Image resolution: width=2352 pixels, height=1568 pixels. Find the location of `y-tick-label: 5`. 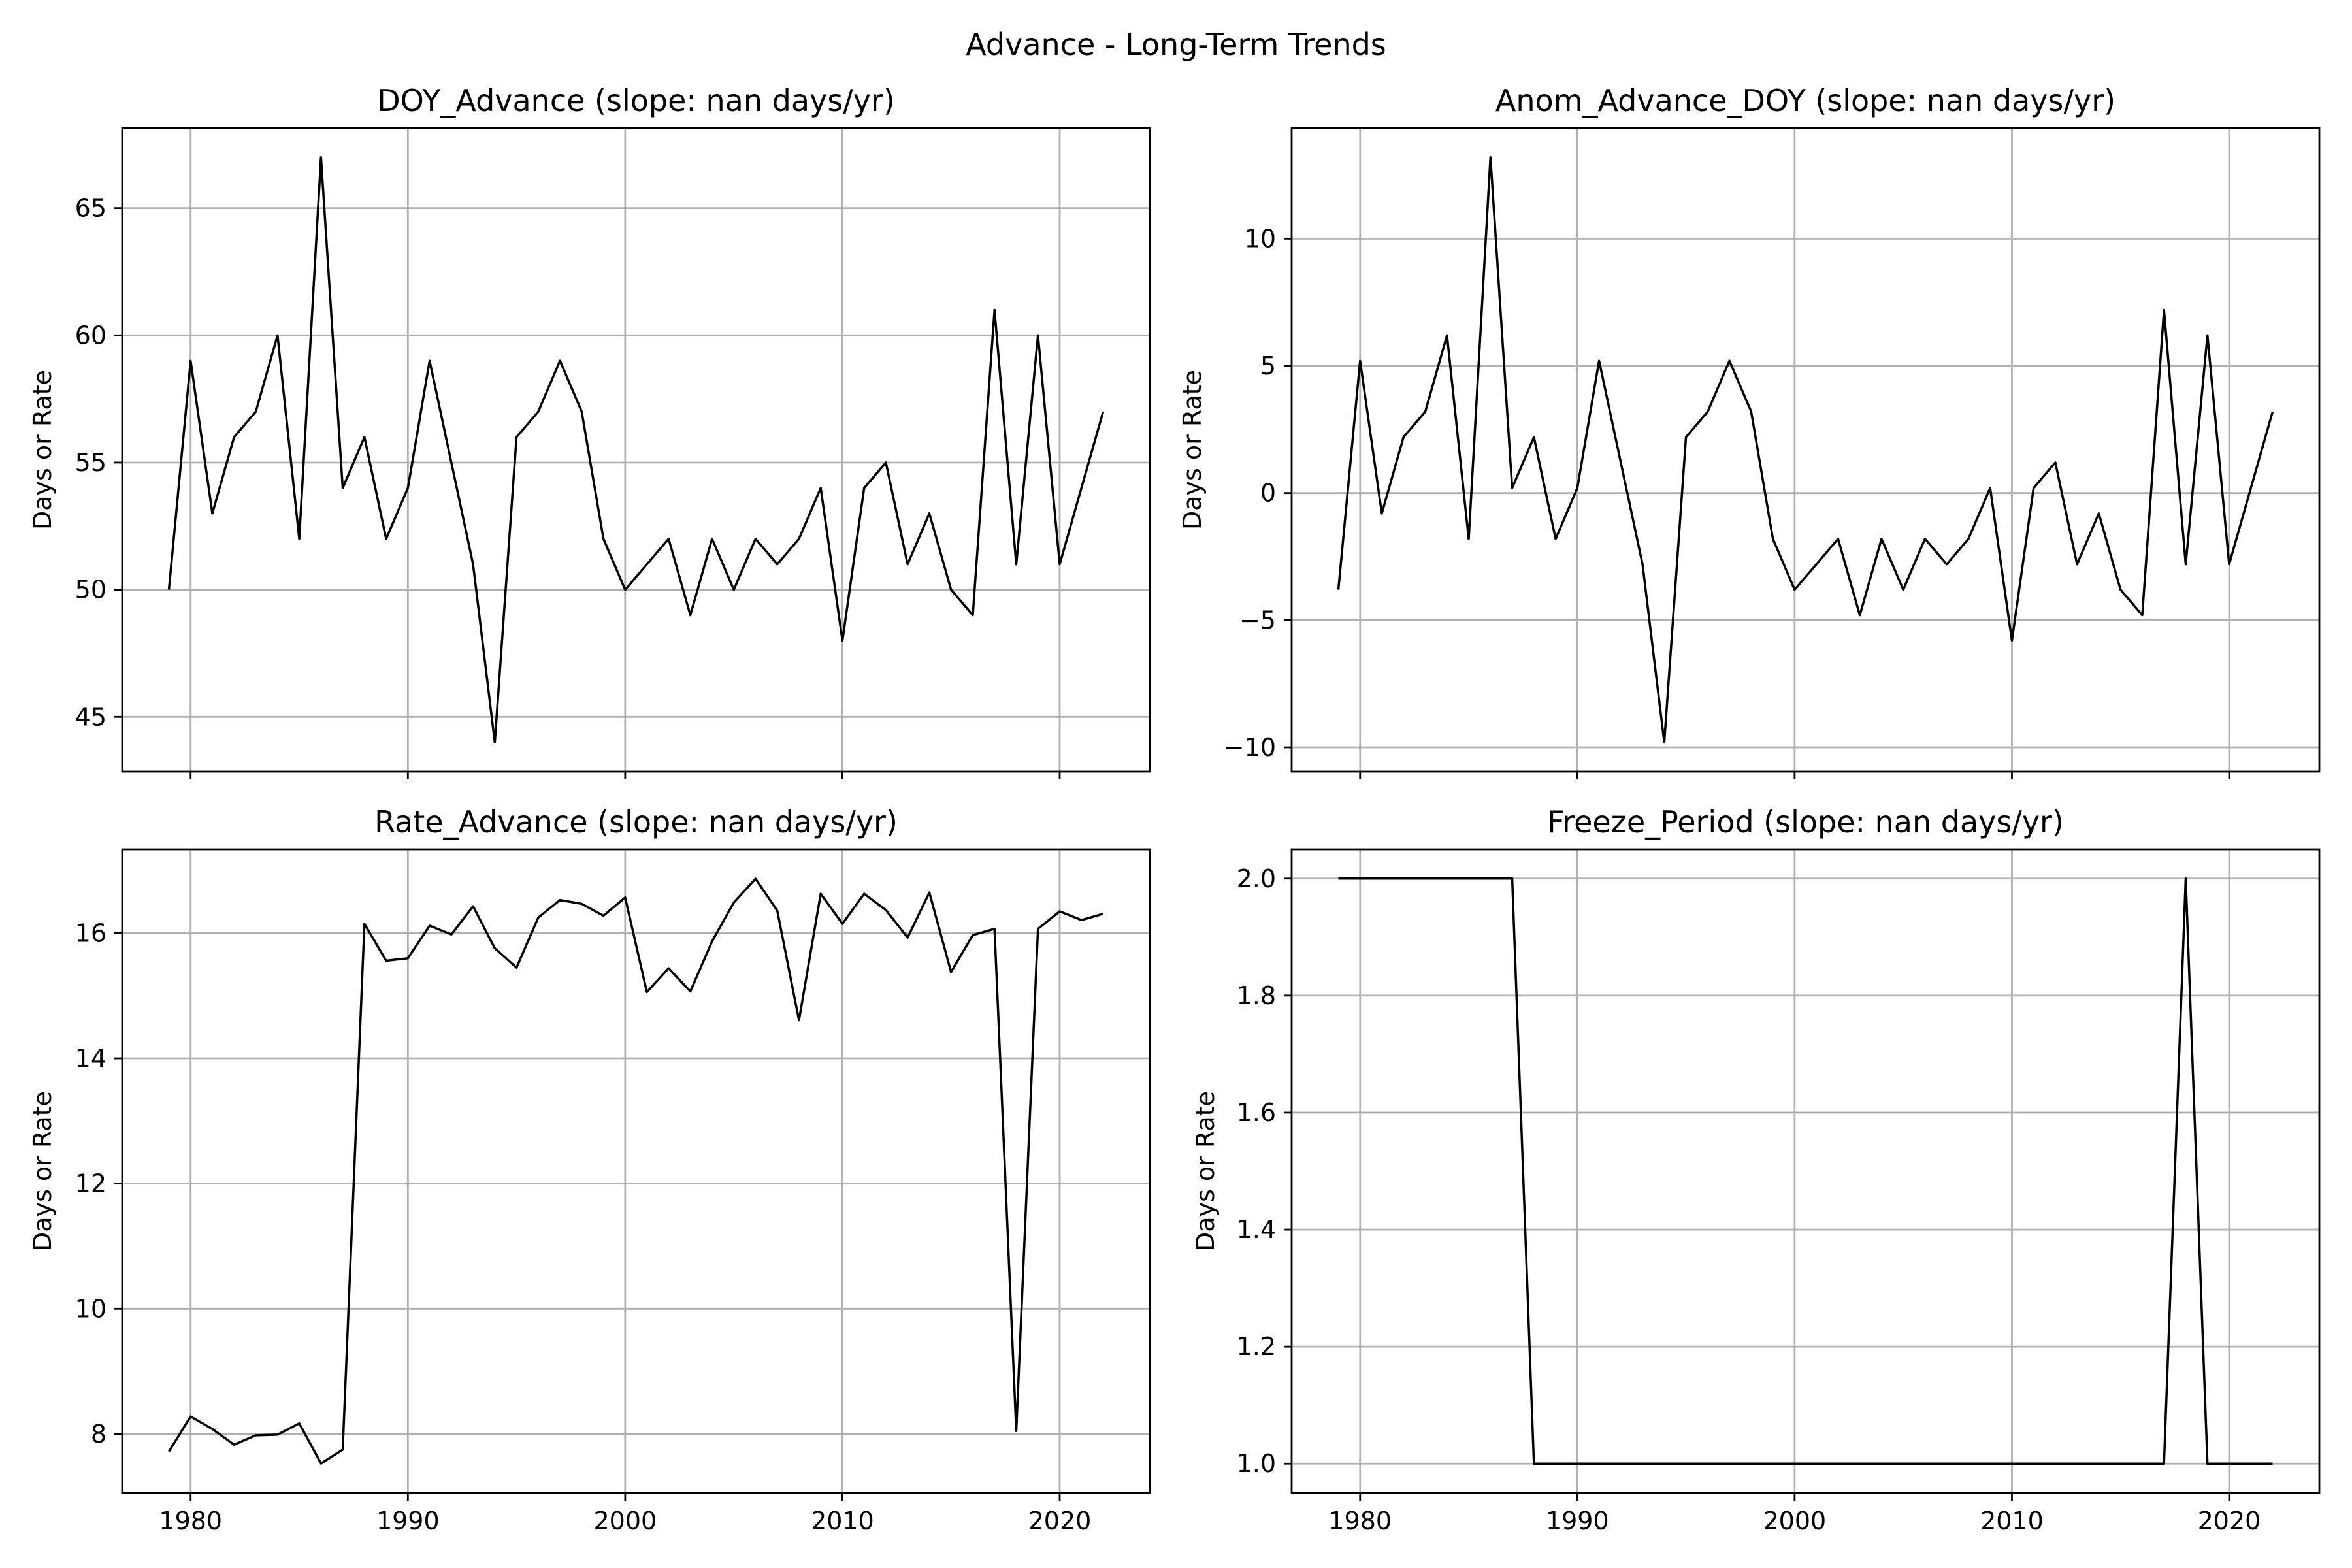

y-tick-label: 5 is located at coordinates (1268, 365).